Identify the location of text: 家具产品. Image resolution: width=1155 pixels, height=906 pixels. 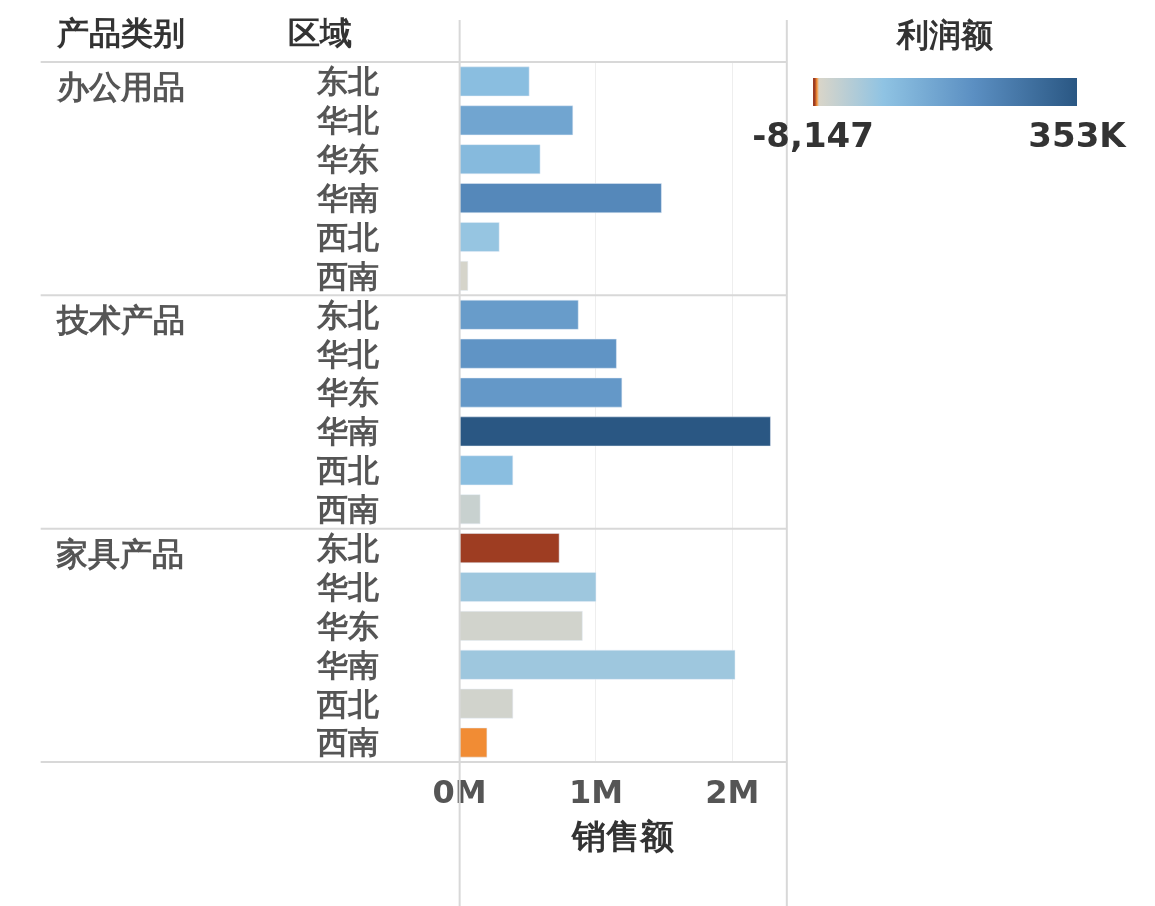
(120, 554).